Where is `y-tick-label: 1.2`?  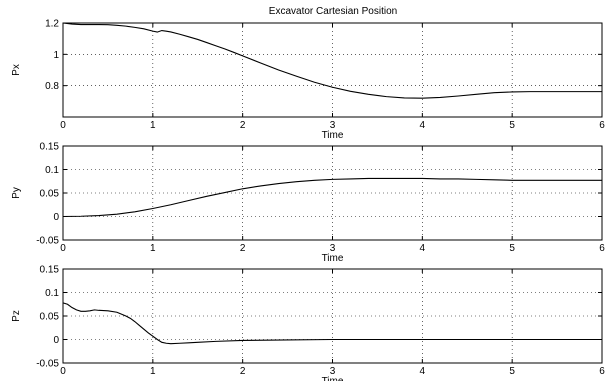 y-tick-label: 1.2 is located at coordinates (52, 24).